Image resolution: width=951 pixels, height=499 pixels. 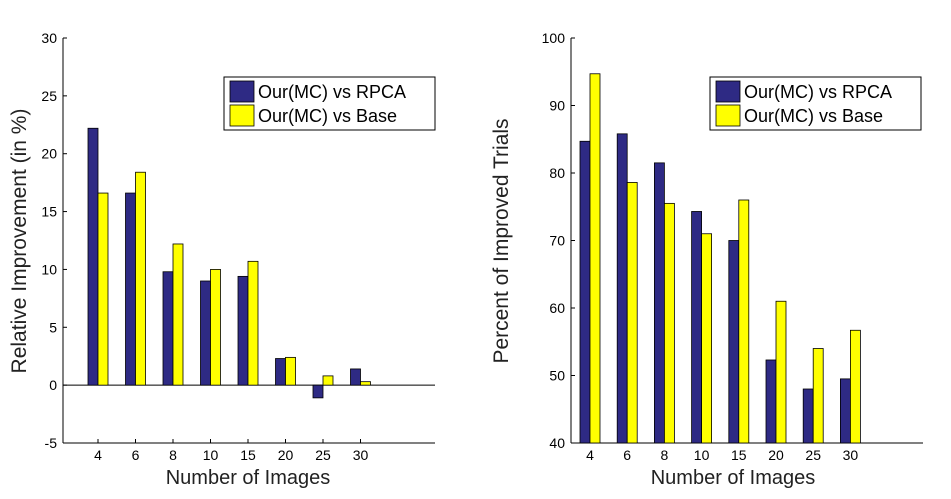 What do you see at coordinates (557, 173) in the screenshot?
I see `y-tick-label: 80` at bounding box center [557, 173].